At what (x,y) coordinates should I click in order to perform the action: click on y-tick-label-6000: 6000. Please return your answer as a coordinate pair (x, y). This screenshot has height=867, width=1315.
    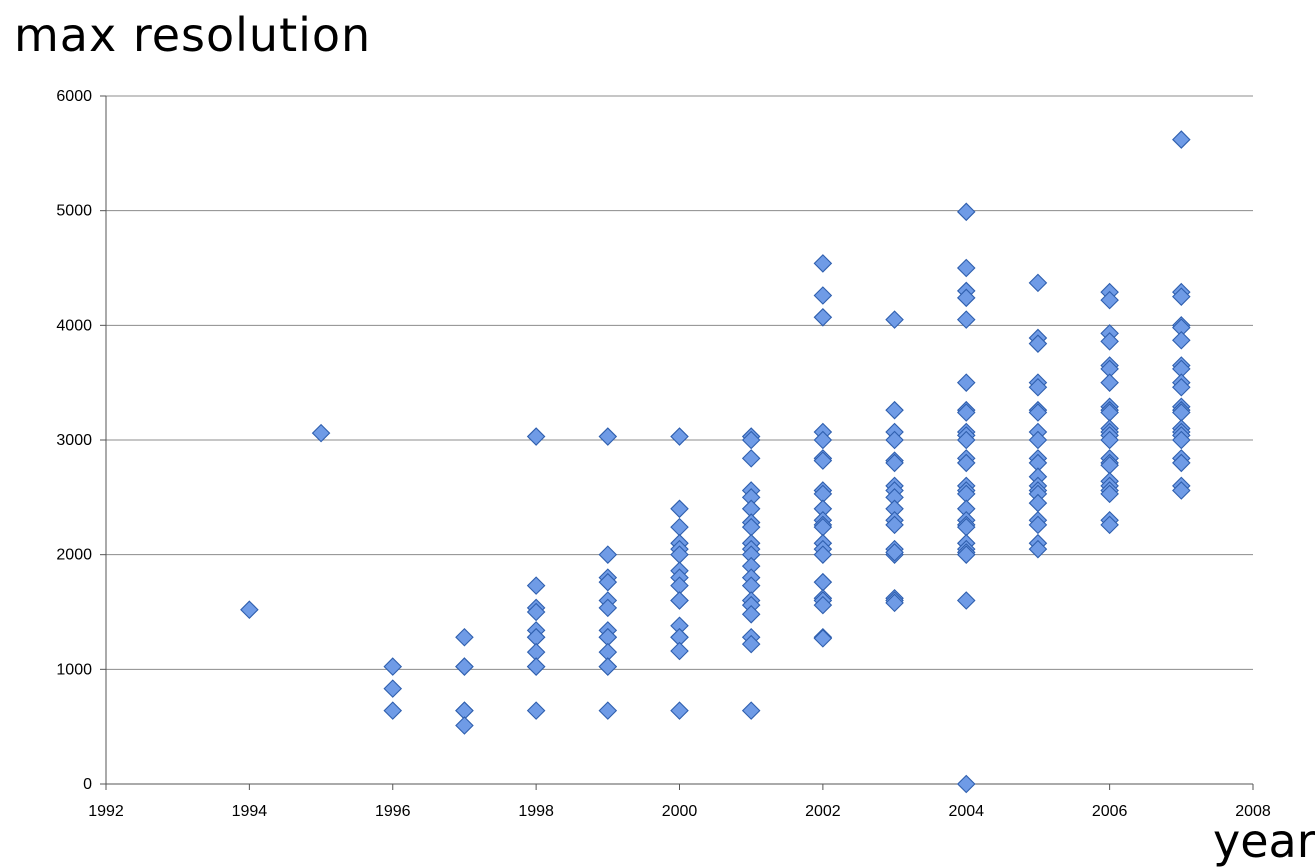
    Looking at the image, I should click on (74, 96).